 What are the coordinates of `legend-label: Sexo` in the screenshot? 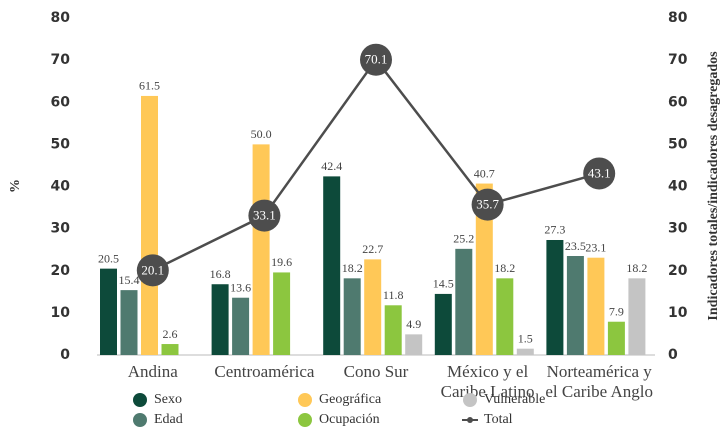 It's located at (168, 399).